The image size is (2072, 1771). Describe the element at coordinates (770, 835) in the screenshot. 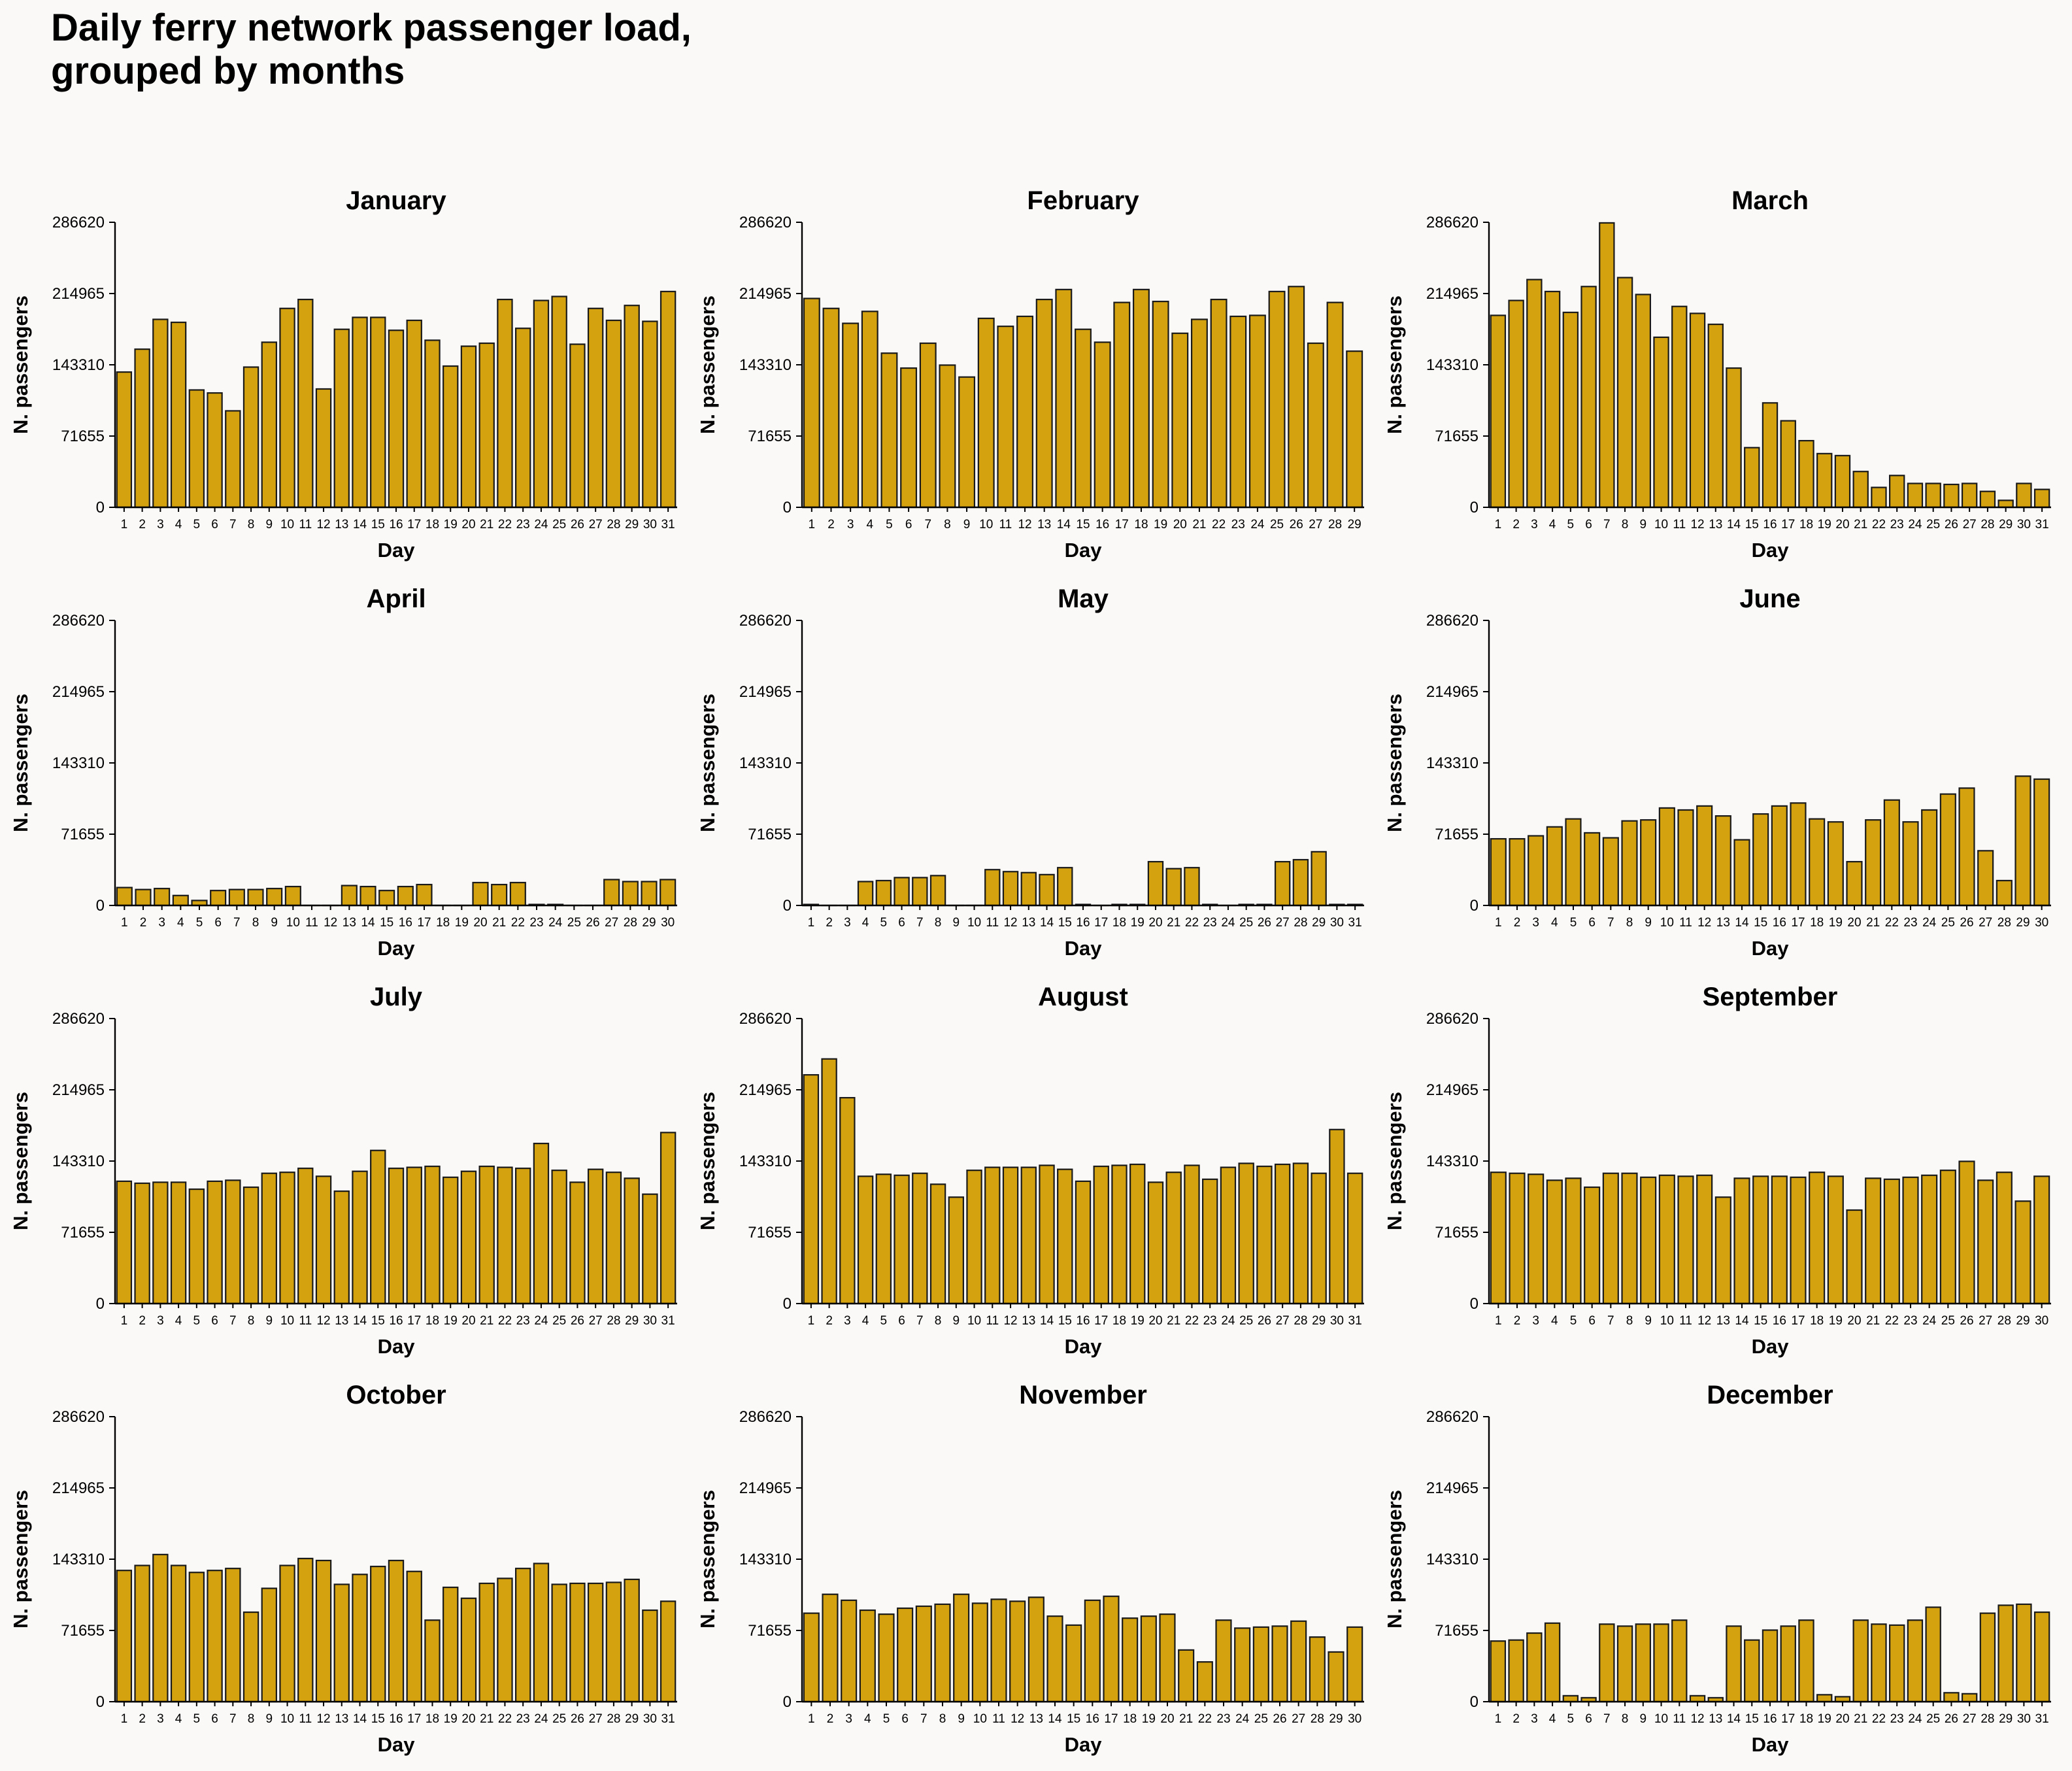

I see `y-tick-label-may-71655: 71655` at that location.